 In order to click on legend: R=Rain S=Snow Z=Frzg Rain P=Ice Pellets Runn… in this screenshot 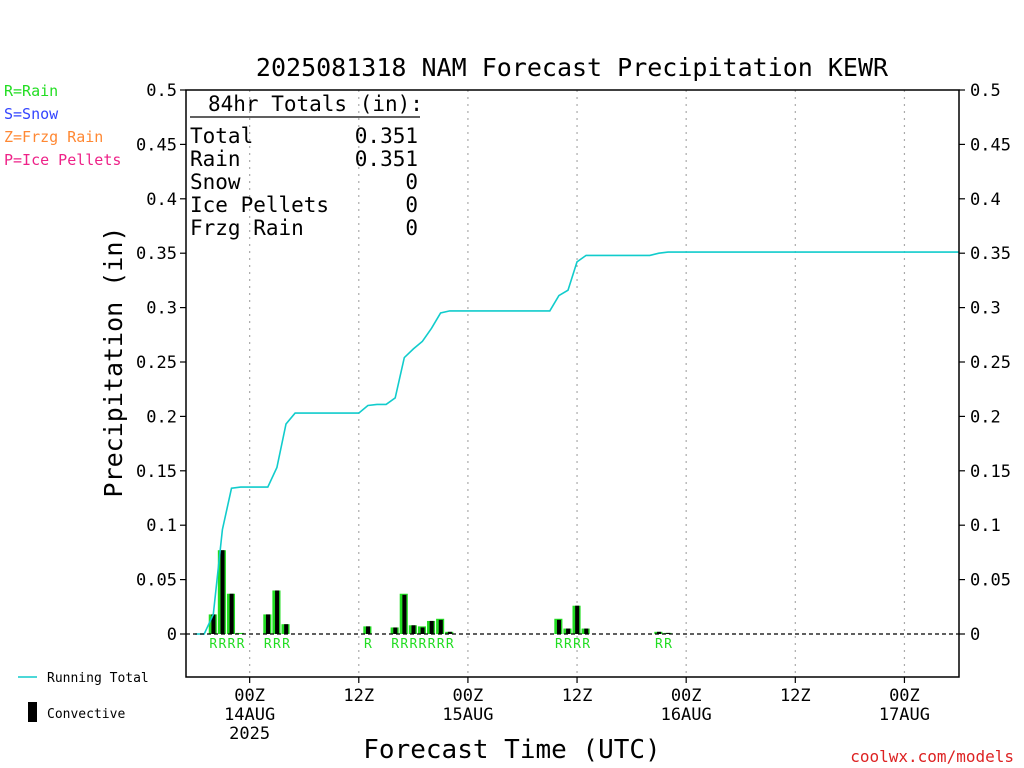, I will do `click(76, 402)`.